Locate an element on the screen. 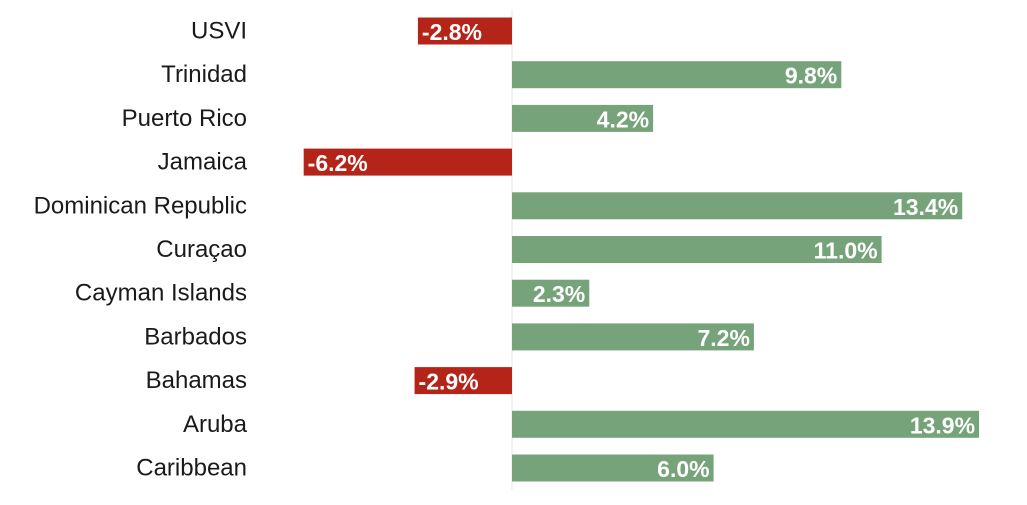 The image size is (1027, 505). data-label-cayman-islands: 2.3% is located at coordinates (559, 294).